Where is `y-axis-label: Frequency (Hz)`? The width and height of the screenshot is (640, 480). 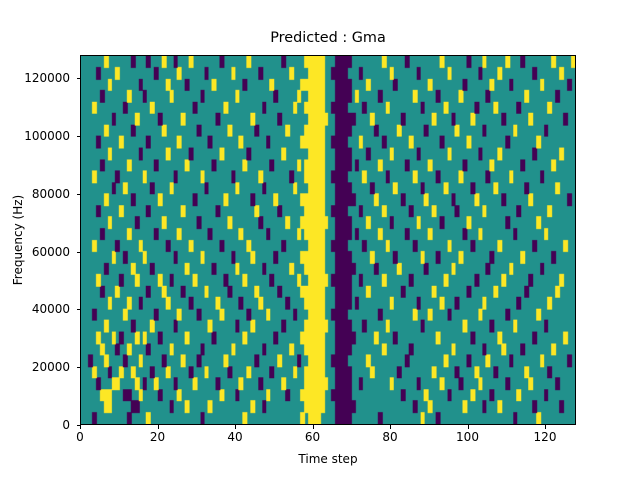 y-axis-label: Frequency (Hz) is located at coordinates (18, 240).